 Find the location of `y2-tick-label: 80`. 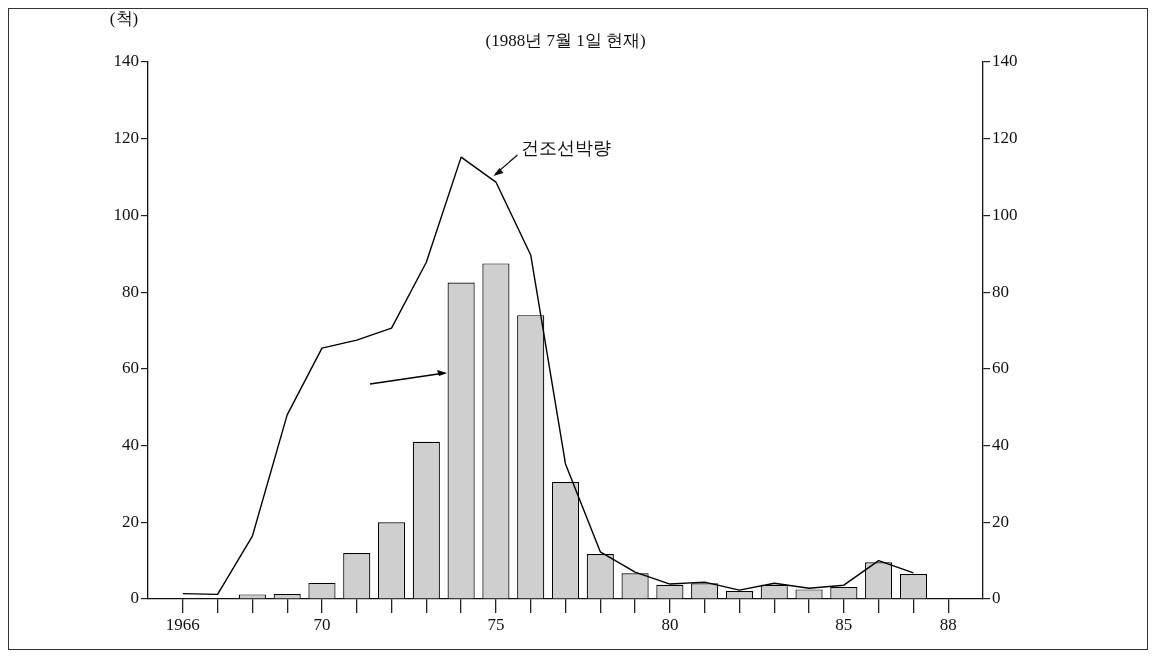

y2-tick-label: 80 is located at coordinates (1000, 291).